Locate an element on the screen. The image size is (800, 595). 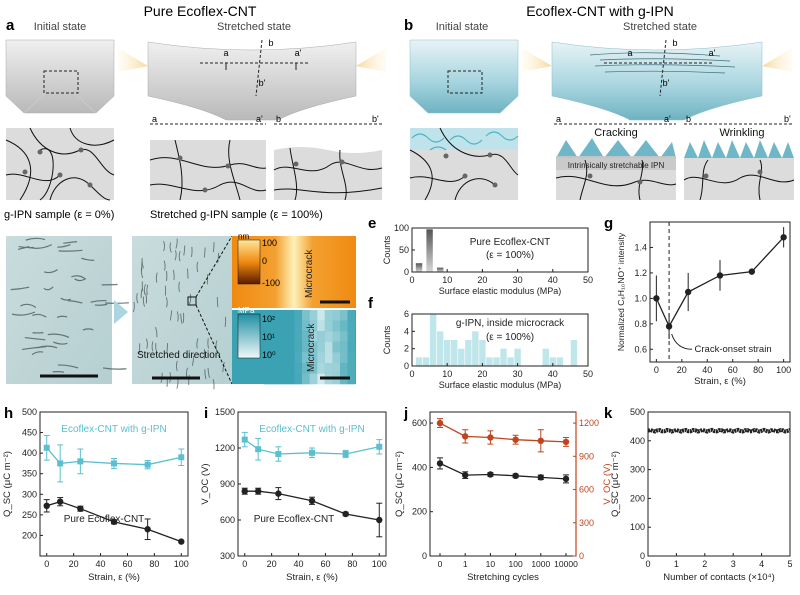
chart-e-xtick-label: 20 is located at coordinates (482, 280).